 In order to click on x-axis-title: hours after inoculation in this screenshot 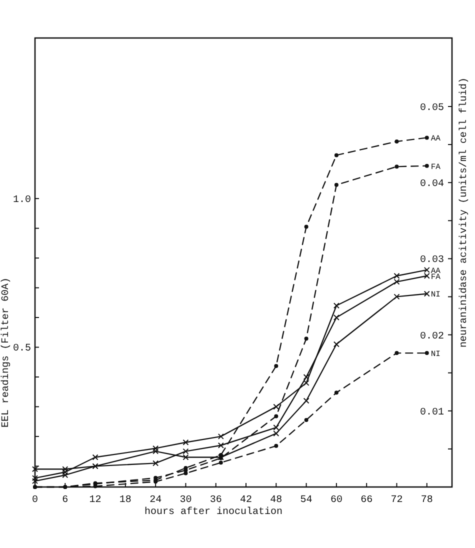, I will do `click(213, 512)`.